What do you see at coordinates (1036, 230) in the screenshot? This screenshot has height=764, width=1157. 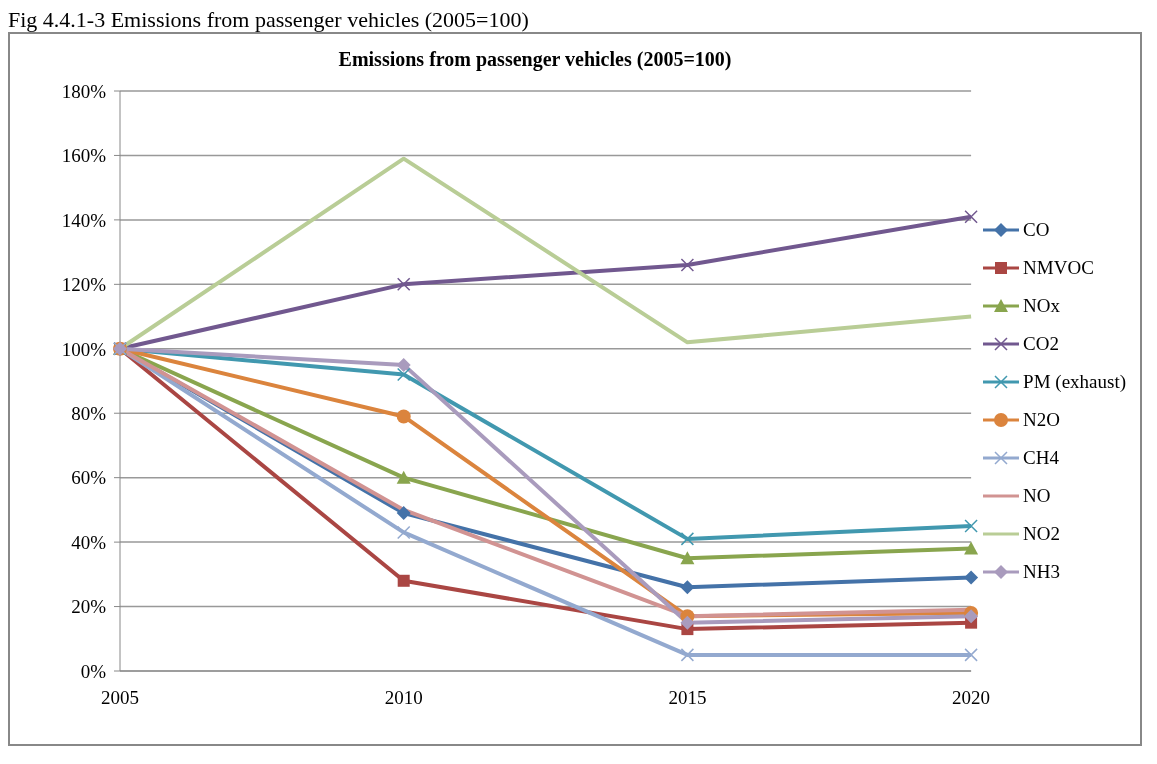 I see `legend-label: CO` at bounding box center [1036, 230].